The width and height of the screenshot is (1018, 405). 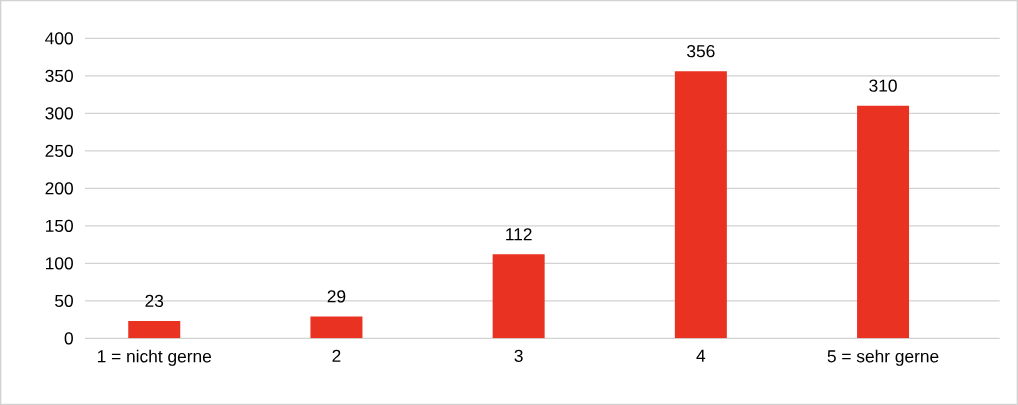 What do you see at coordinates (518, 355) in the screenshot?
I see `x-tick-label: 3` at bounding box center [518, 355].